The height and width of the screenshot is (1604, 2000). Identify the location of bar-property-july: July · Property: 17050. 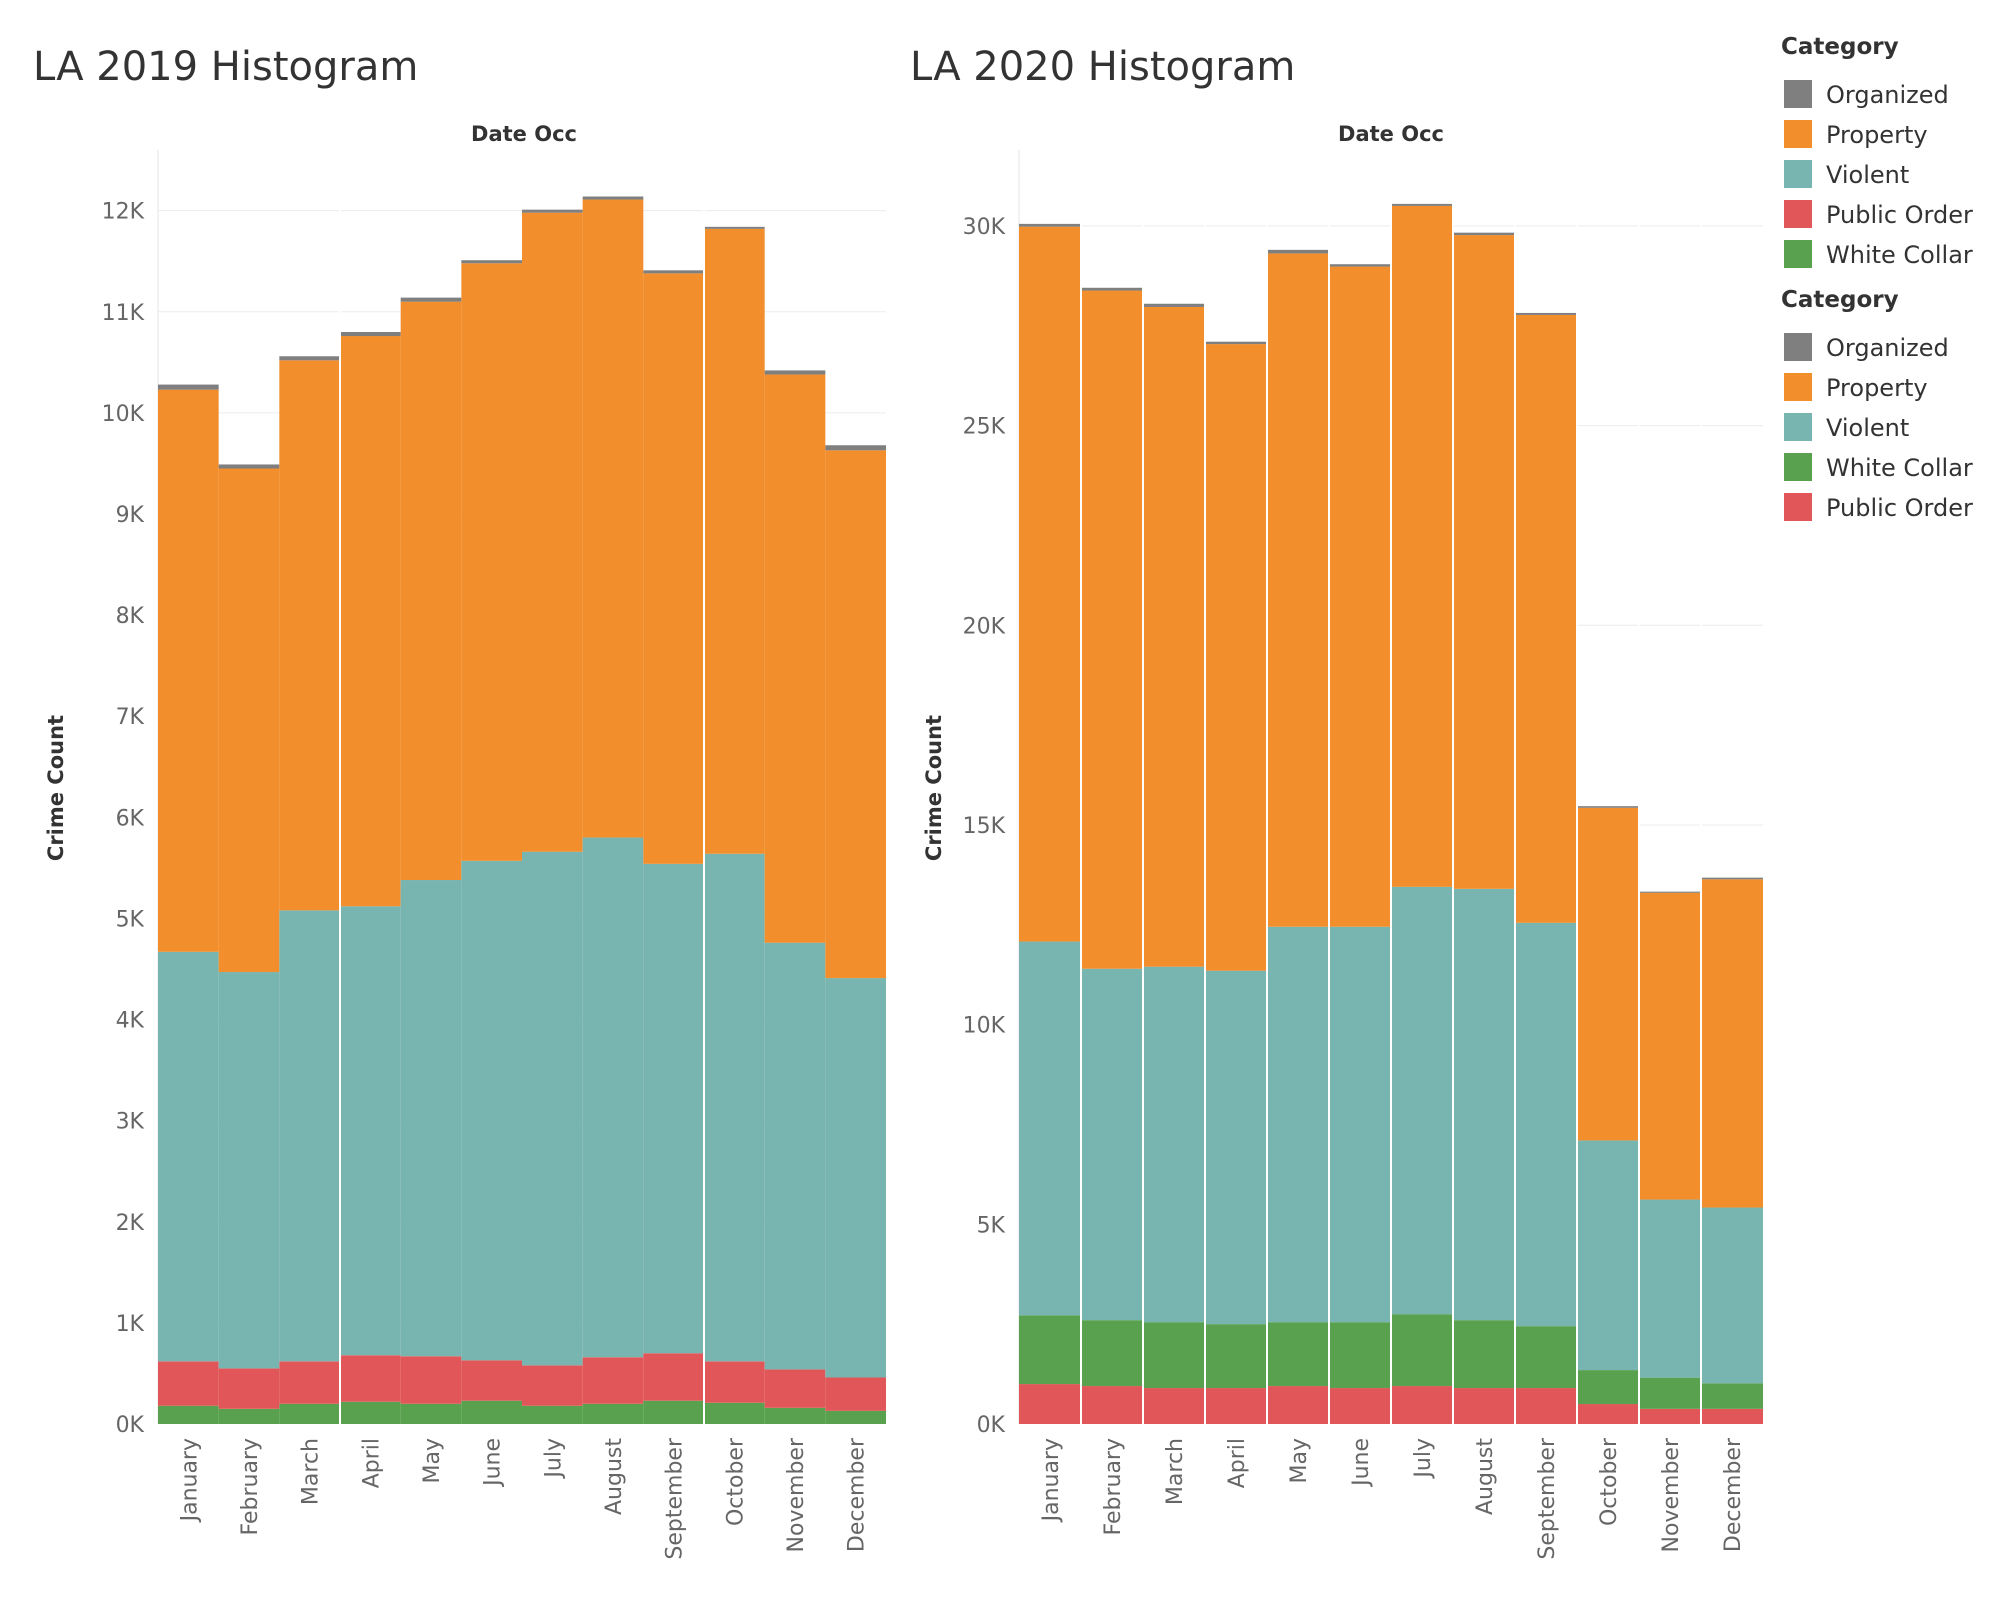
(1422, 546).